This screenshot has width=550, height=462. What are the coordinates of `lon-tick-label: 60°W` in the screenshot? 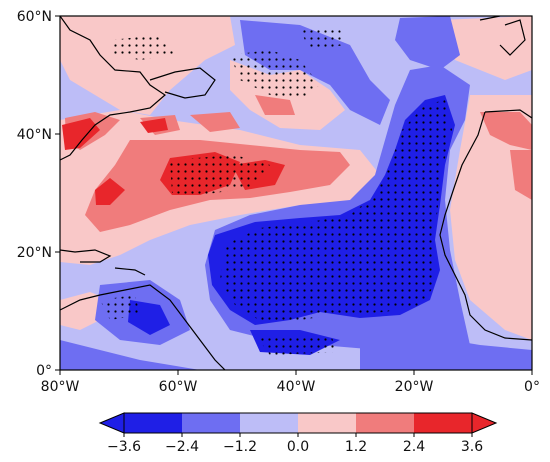 It's located at (178, 387).